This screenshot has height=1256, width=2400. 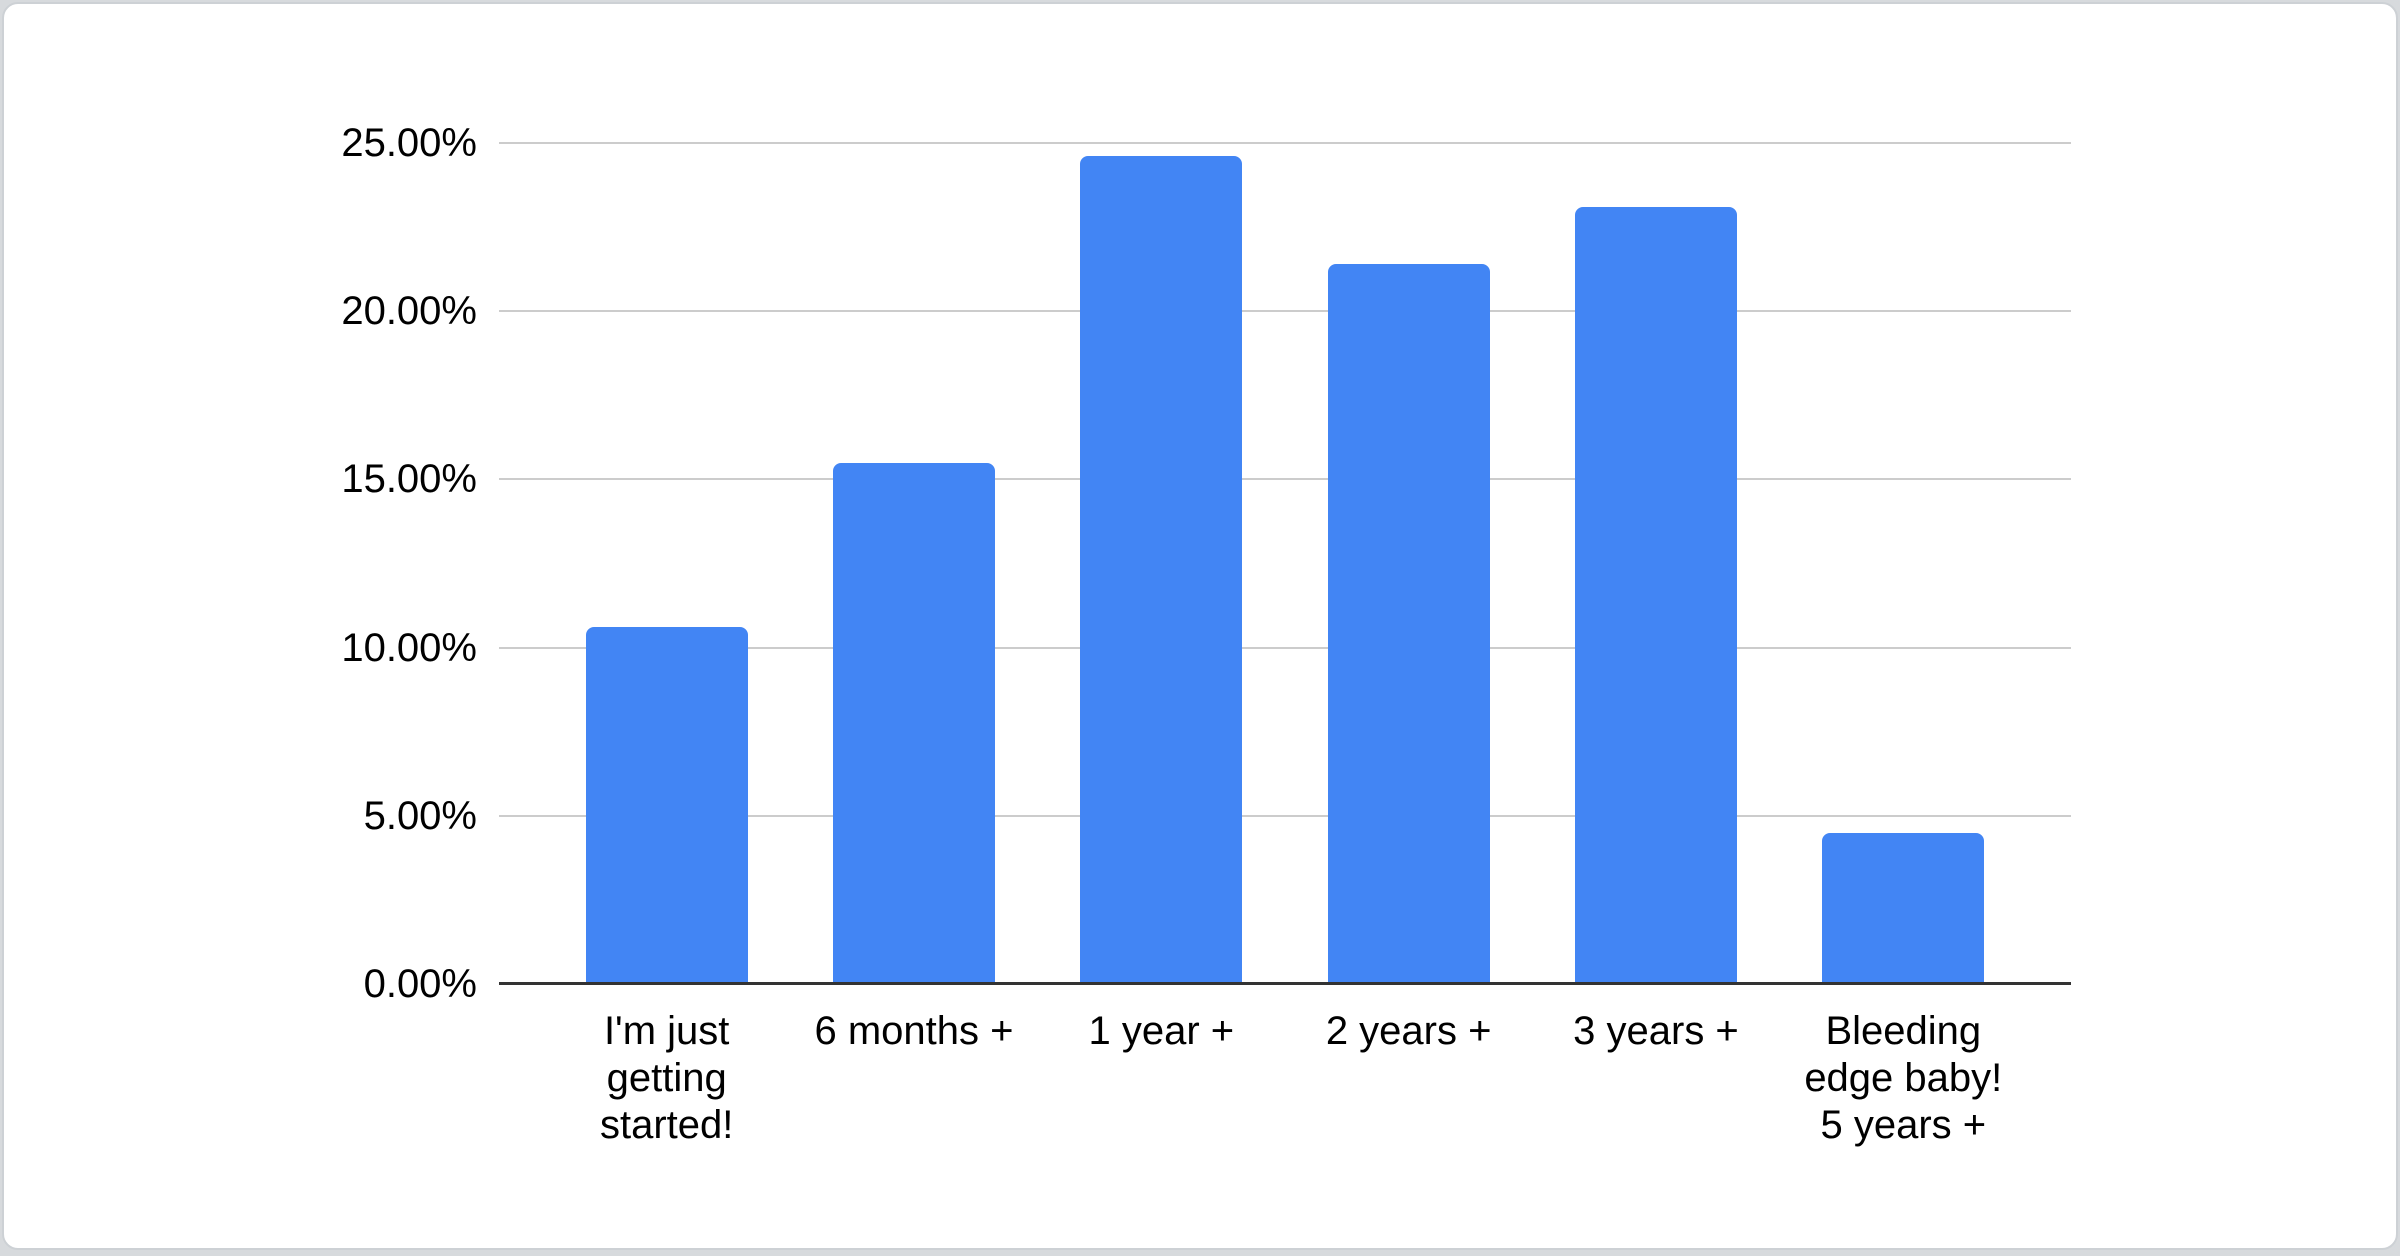 What do you see at coordinates (1285, 143) in the screenshot?
I see `gridline-25pct` at bounding box center [1285, 143].